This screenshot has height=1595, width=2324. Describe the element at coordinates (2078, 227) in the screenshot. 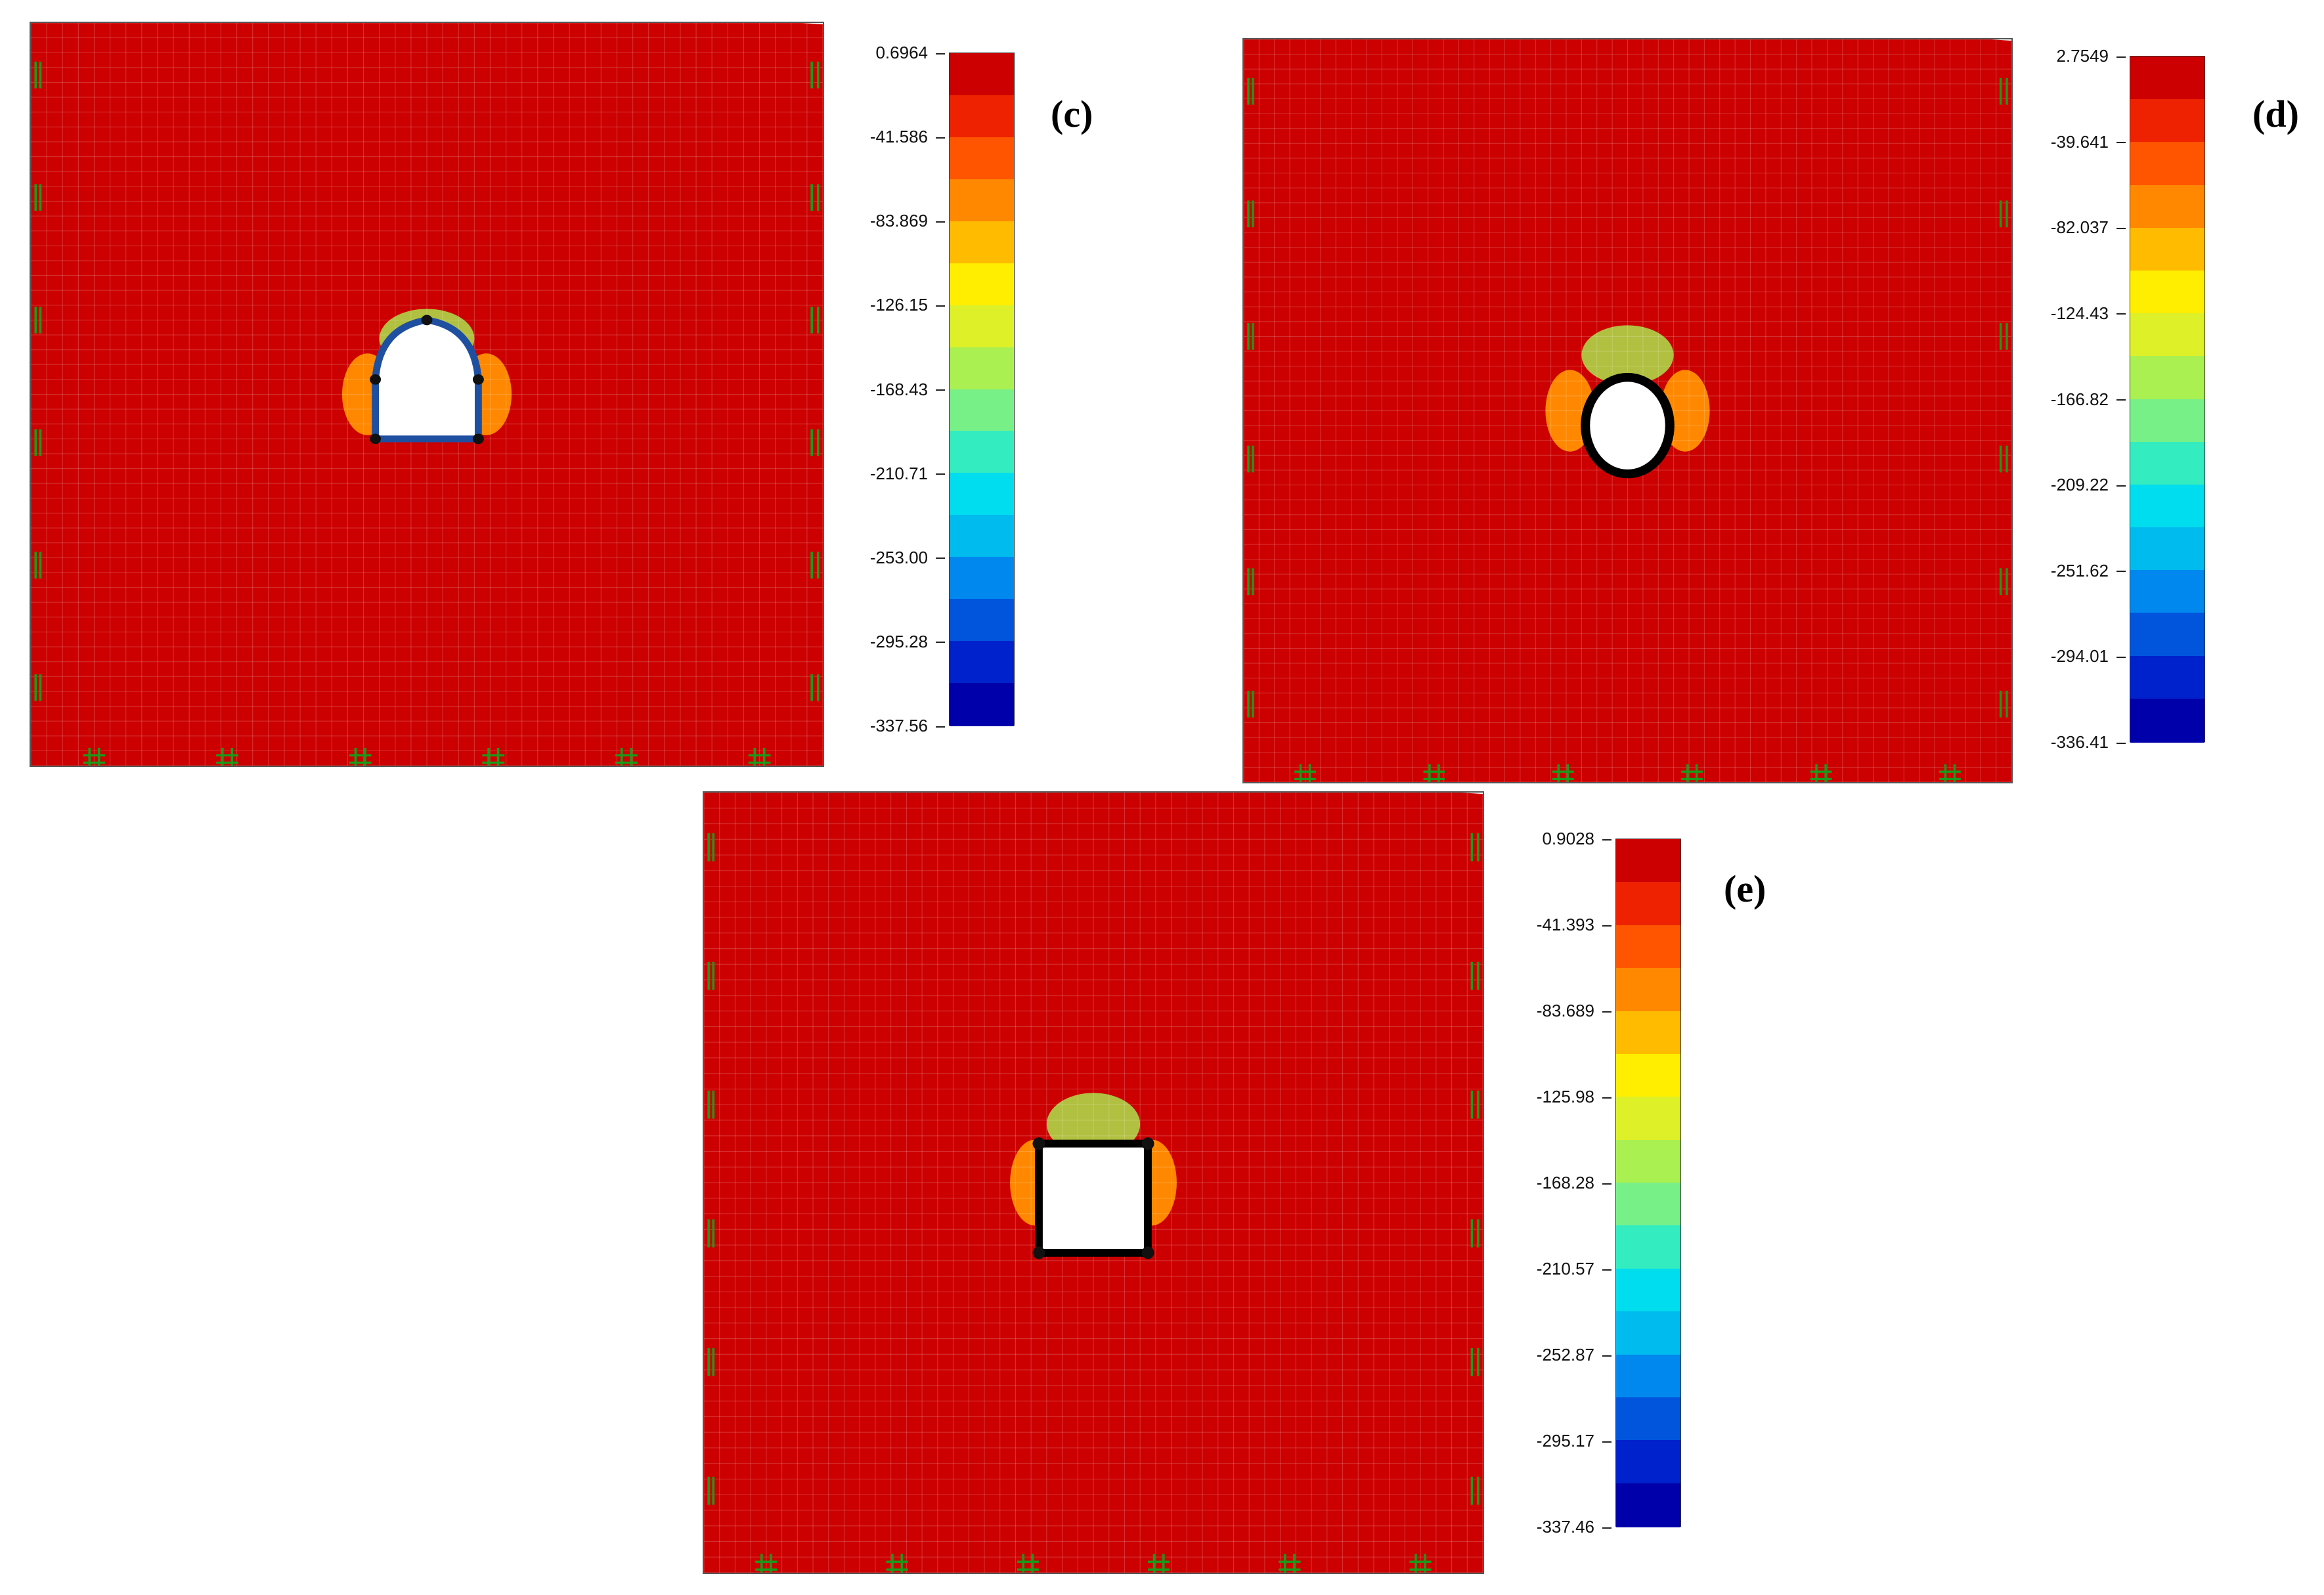

I see `colorbar-tick-label: -82.037` at that location.